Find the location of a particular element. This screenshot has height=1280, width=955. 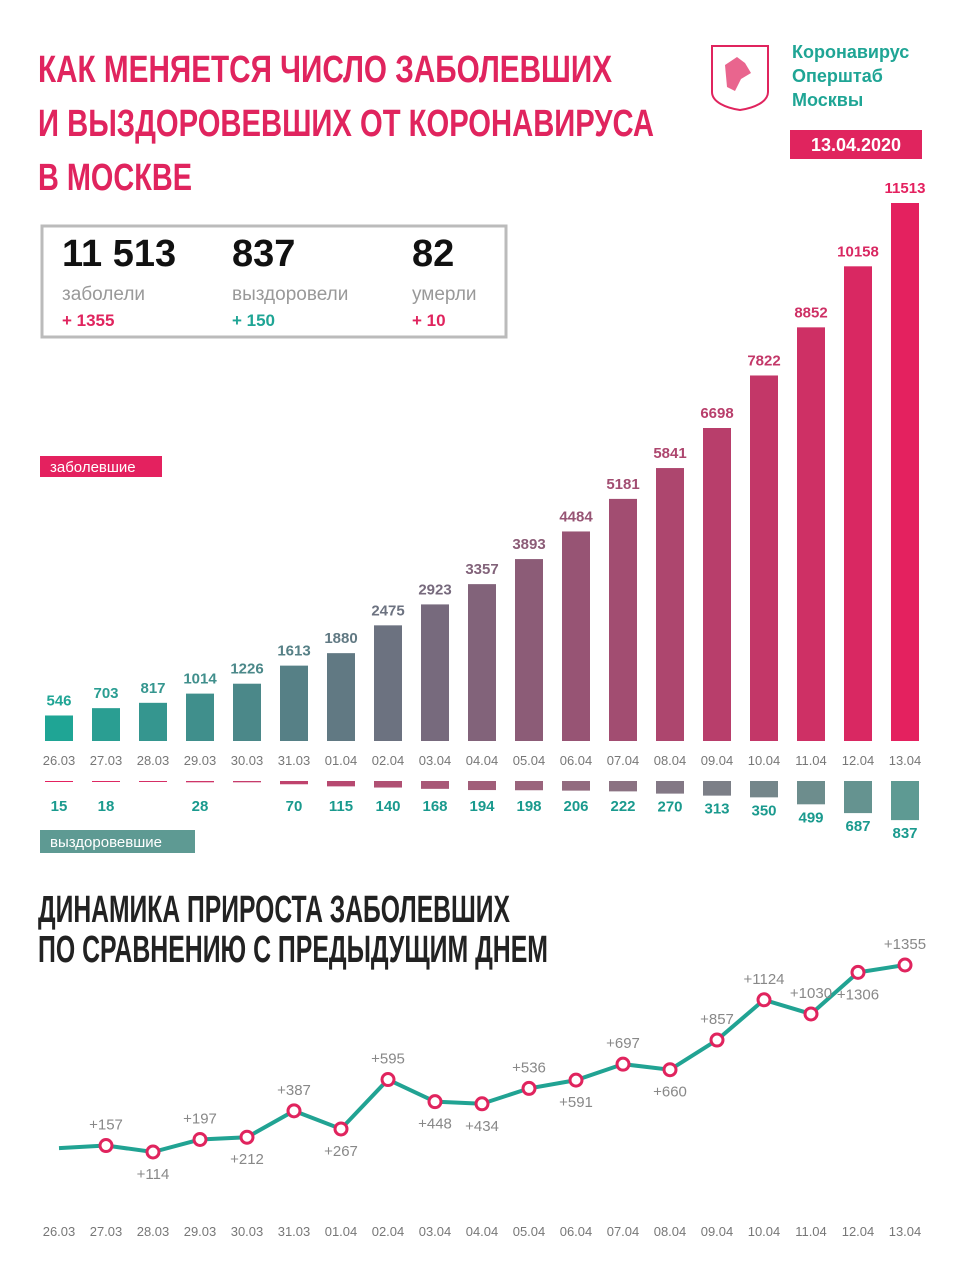

data-label: 3357 is located at coordinates (481, 569).